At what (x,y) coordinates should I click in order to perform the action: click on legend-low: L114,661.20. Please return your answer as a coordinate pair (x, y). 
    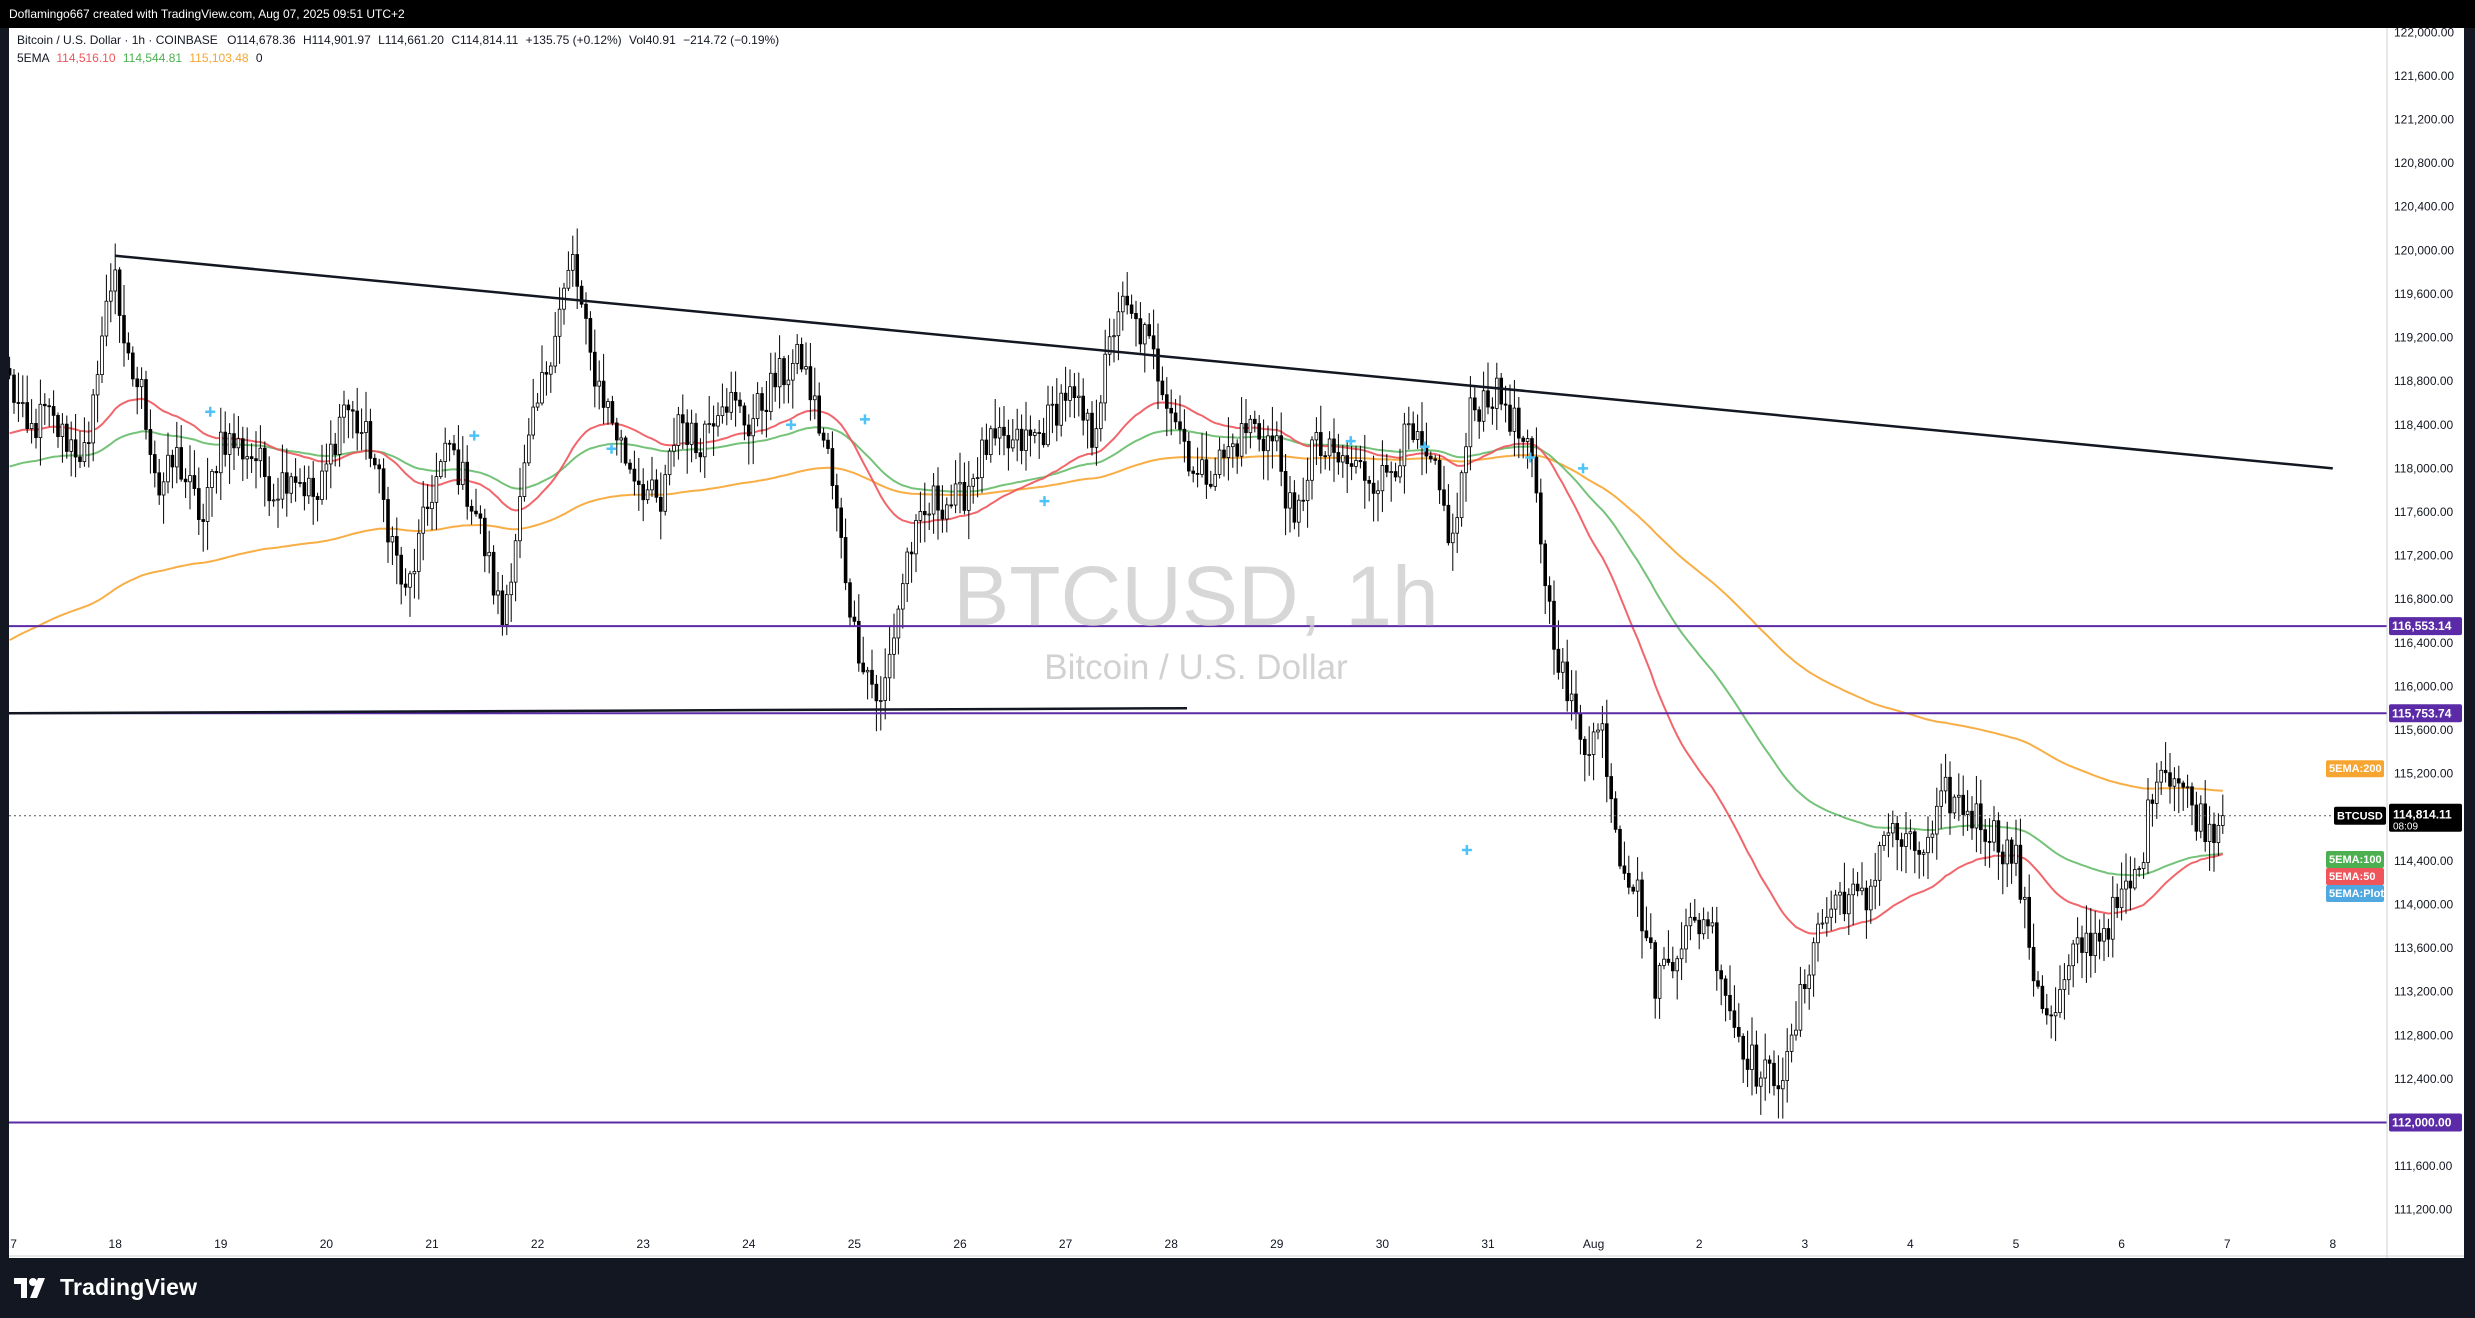
    Looking at the image, I should click on (411, 40).